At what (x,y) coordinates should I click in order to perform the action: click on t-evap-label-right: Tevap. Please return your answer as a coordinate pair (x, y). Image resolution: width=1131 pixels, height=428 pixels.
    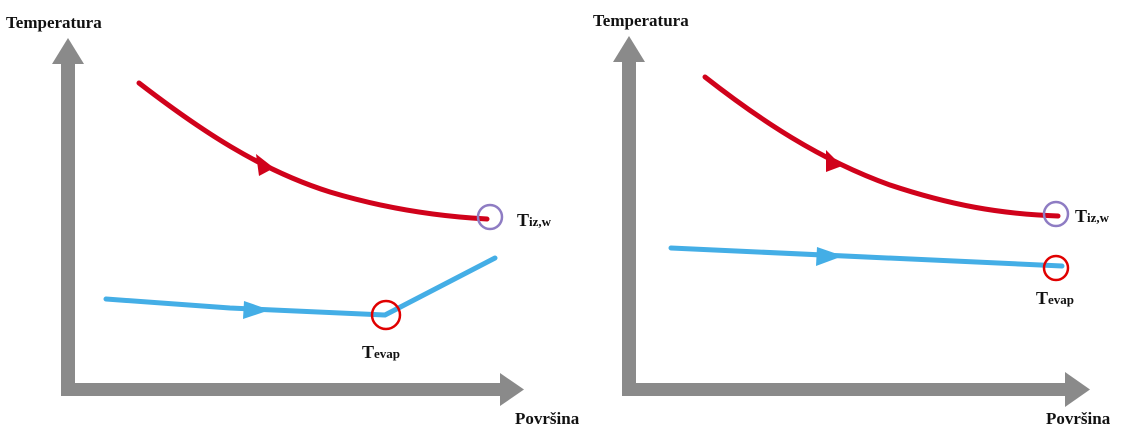
    Looking at the image, I should click on (1055, 298).